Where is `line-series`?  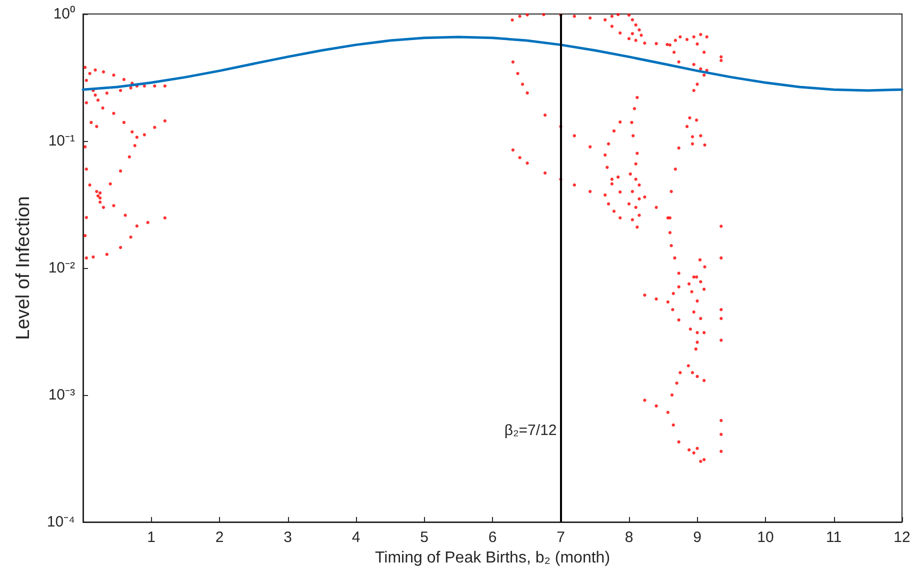
line-series is located at coordinates (493, 64).